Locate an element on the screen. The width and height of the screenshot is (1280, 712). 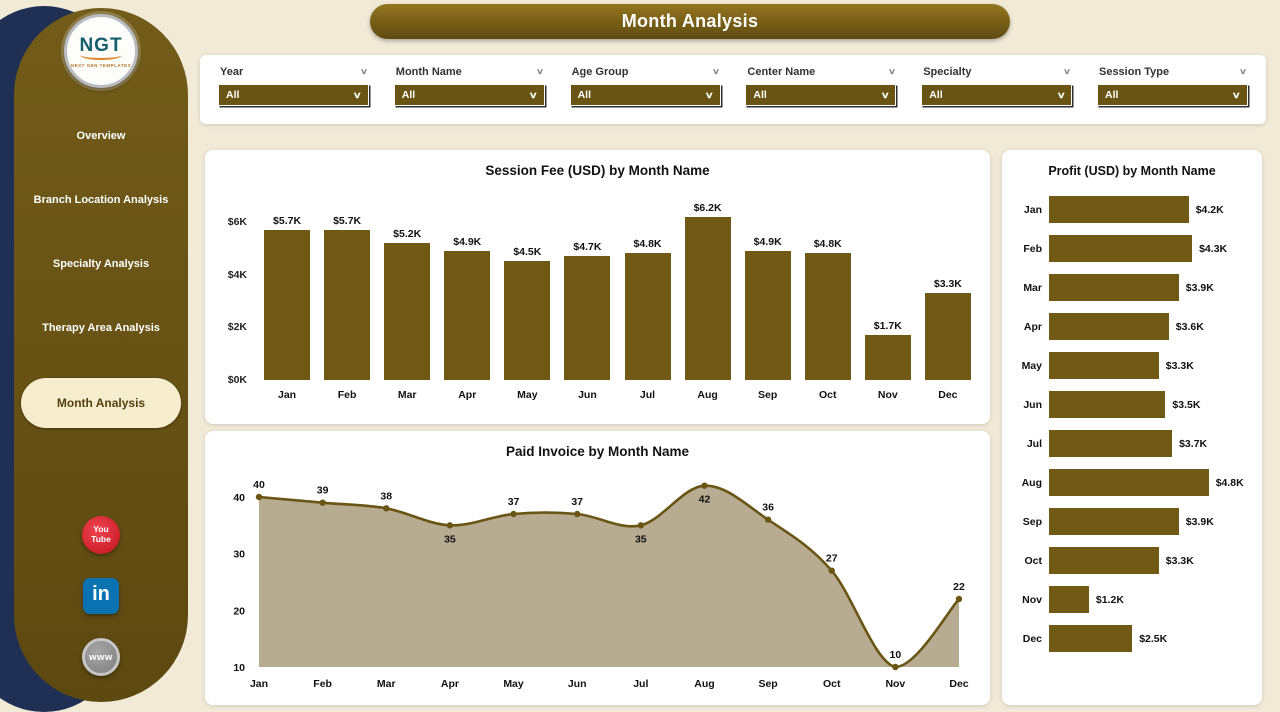
bar-value-label: $6.2K is located at coordinates (707, 207).